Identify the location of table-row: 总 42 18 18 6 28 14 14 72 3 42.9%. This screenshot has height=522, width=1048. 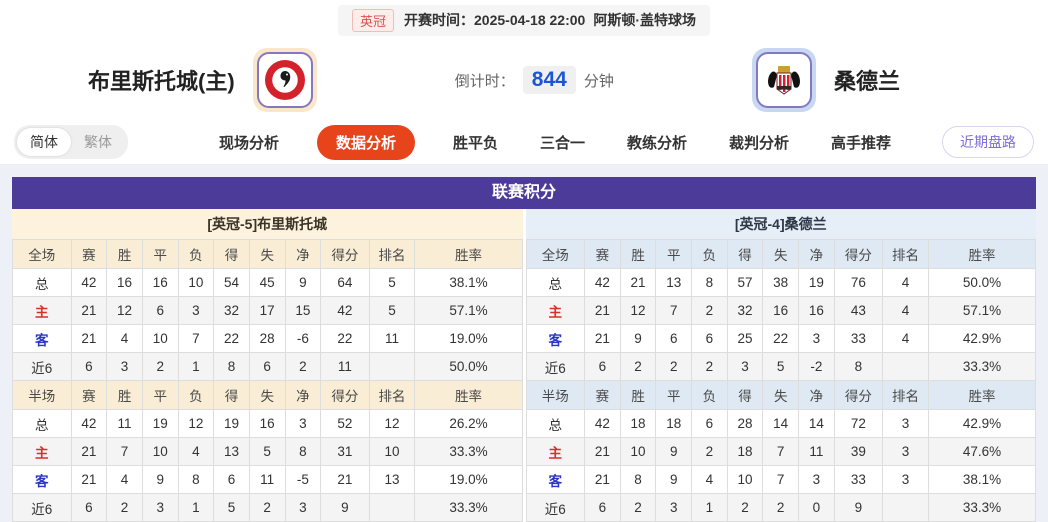
(781, 423).